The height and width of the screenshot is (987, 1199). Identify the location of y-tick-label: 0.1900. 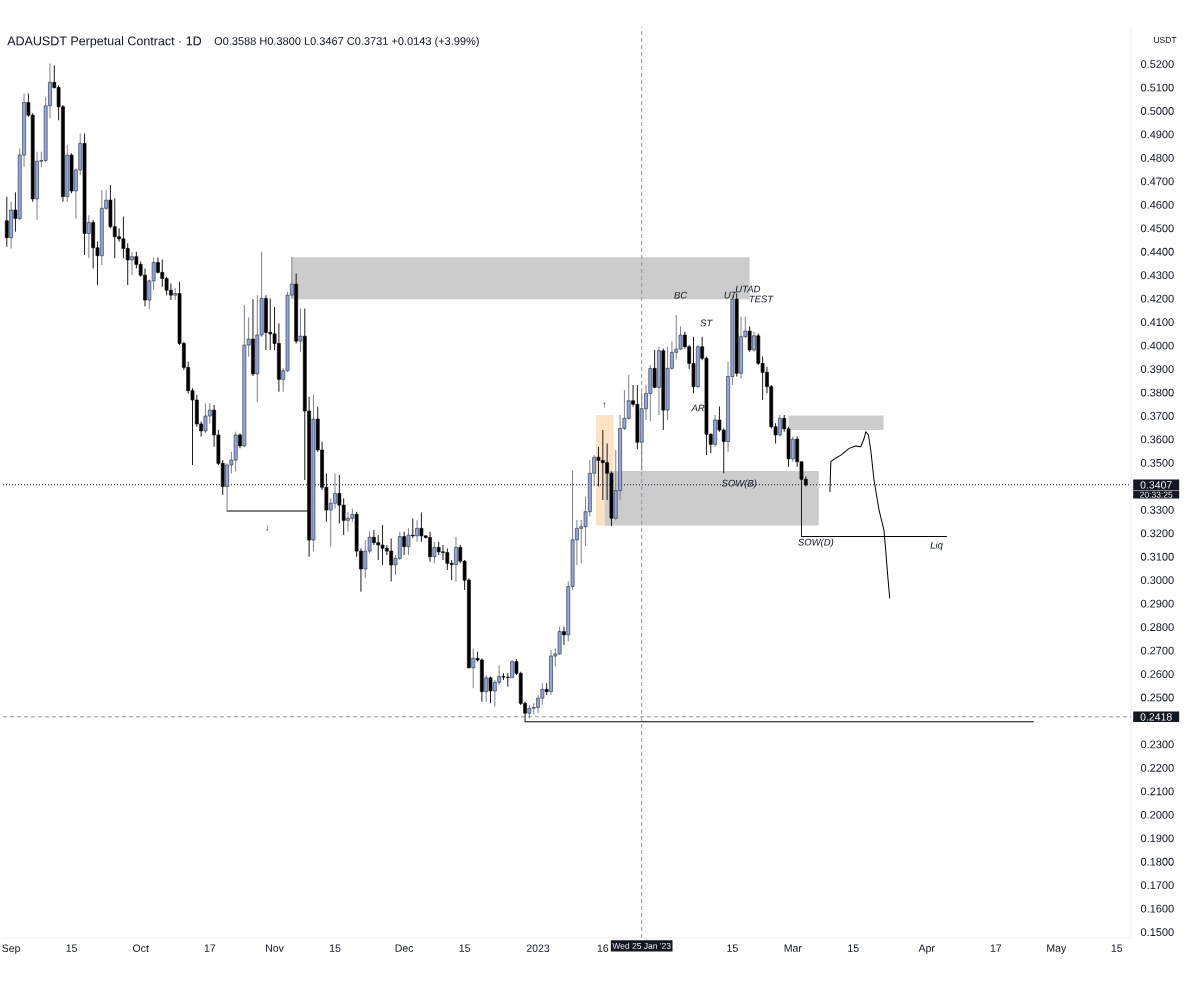
(1157, 838).